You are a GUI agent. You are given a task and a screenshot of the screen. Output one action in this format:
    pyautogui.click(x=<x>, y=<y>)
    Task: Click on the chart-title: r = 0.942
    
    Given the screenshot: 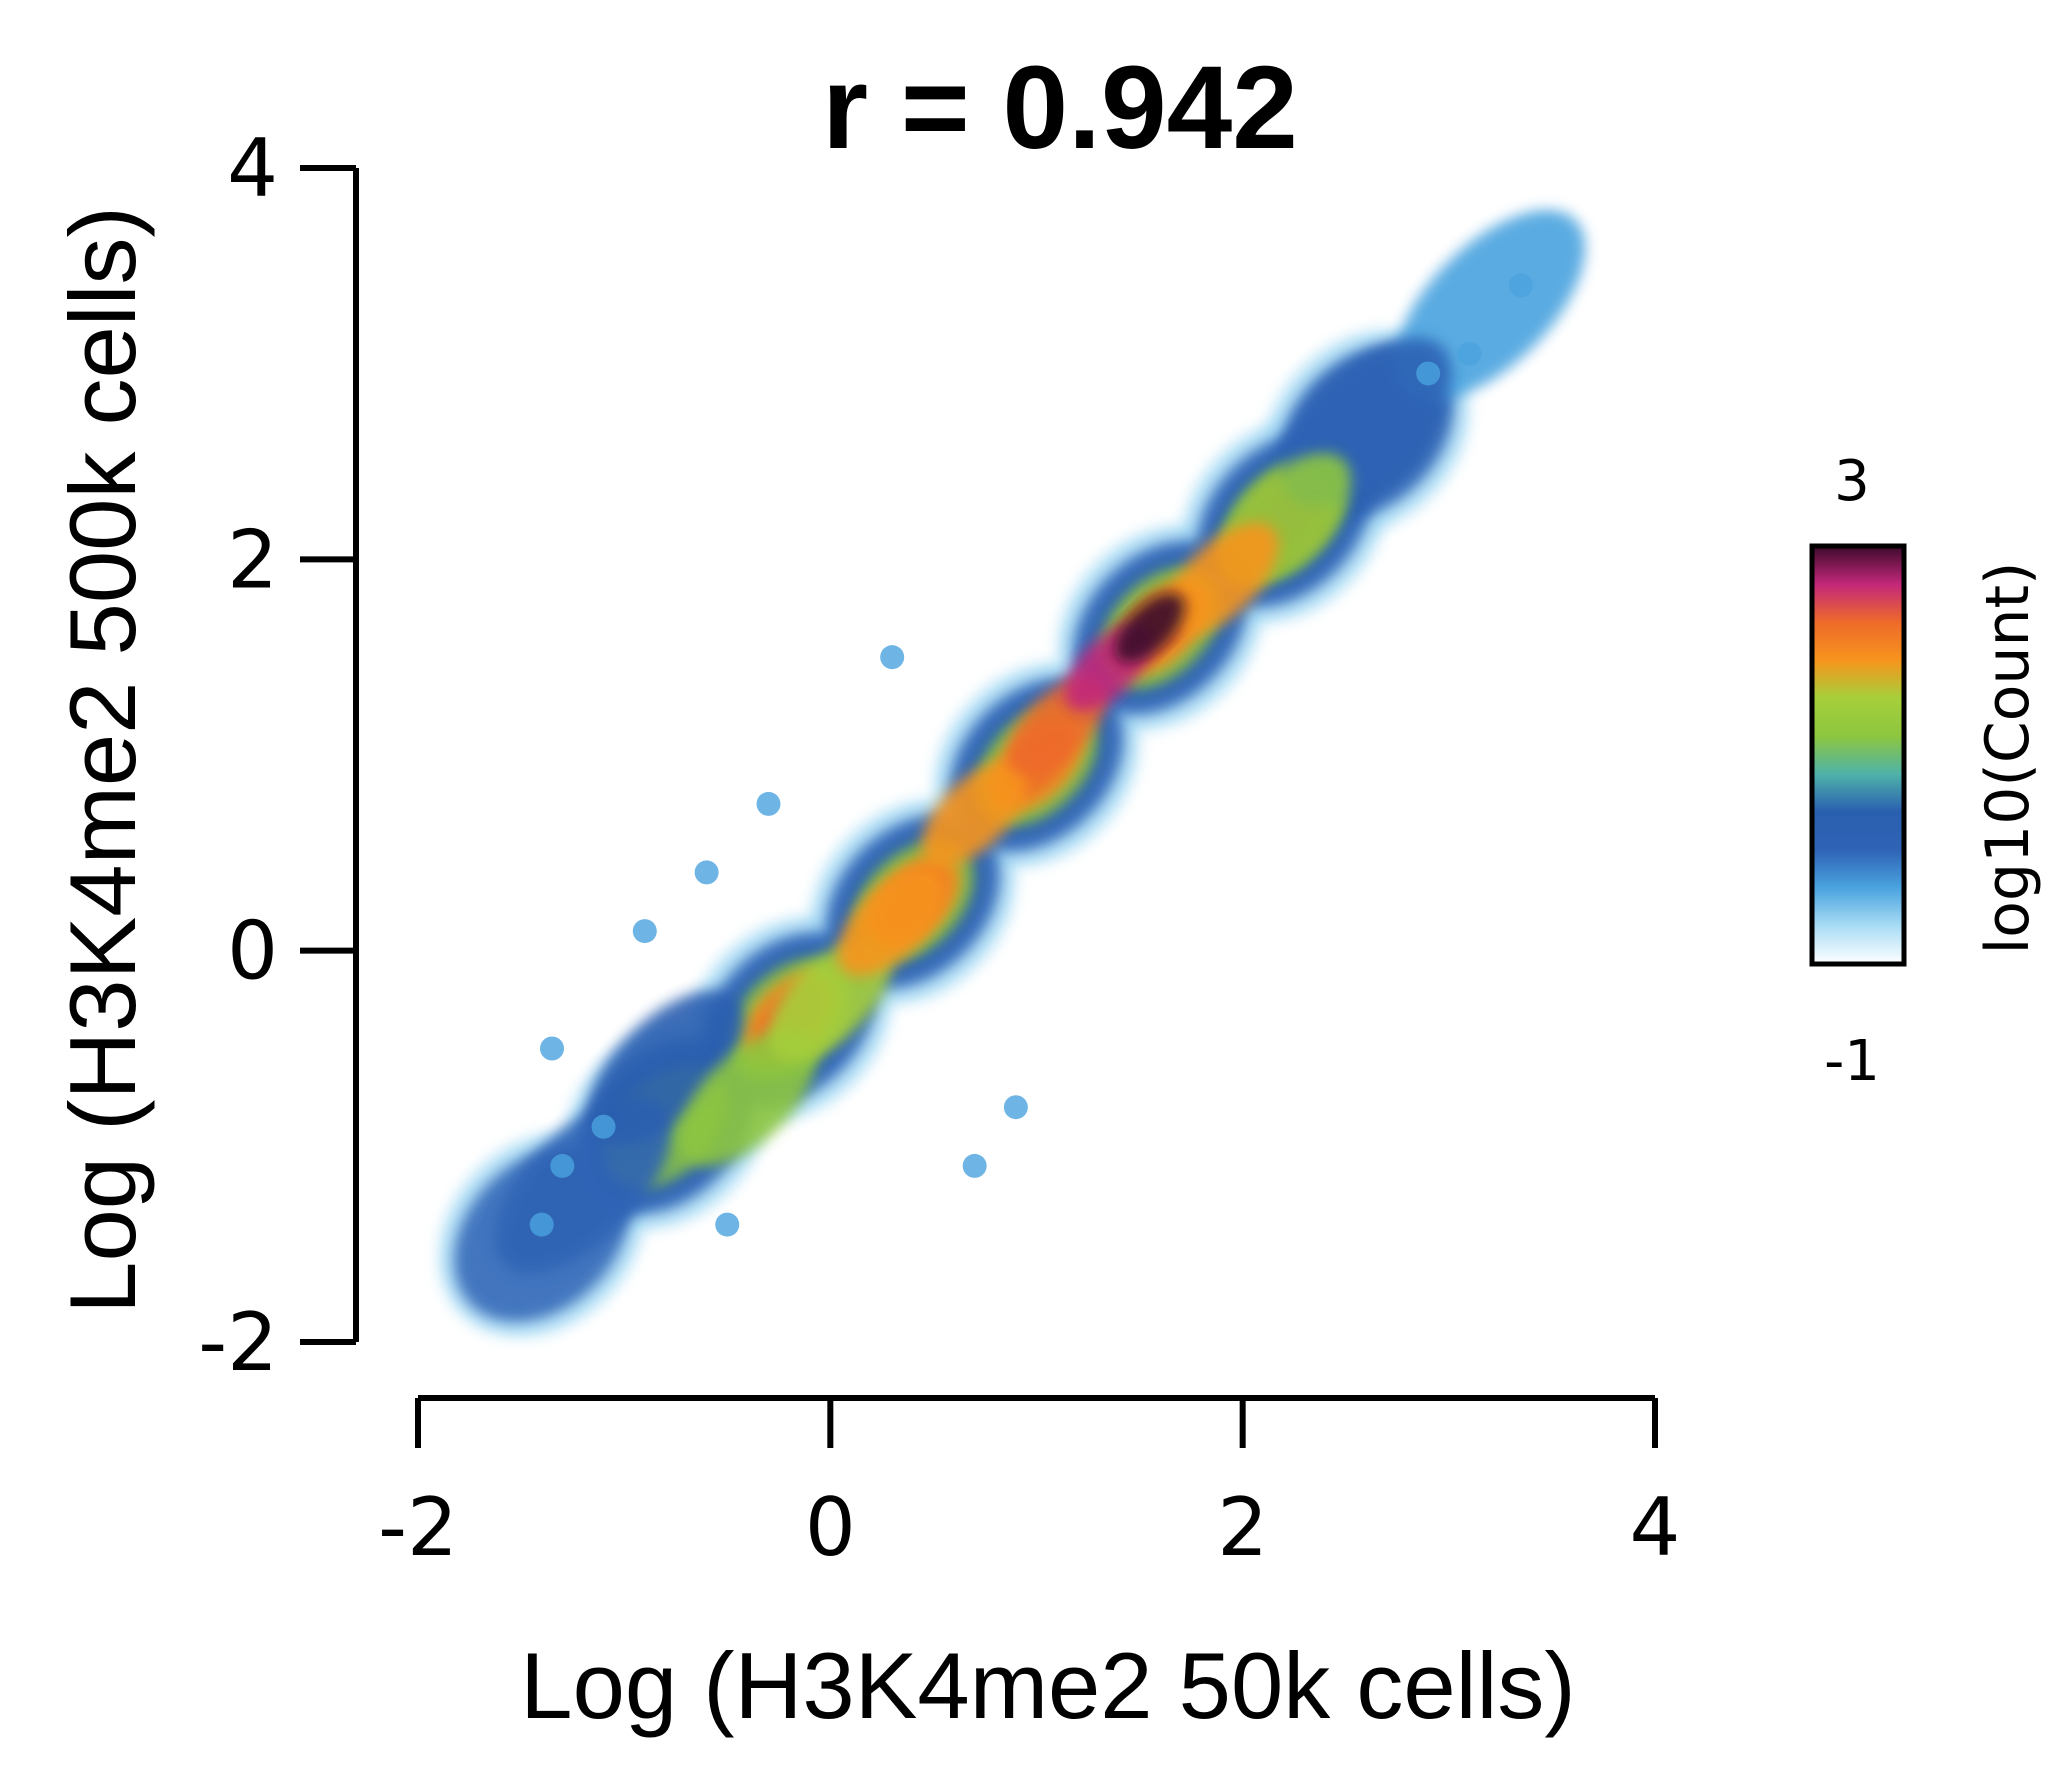 What is the action you would take?
    pyautogui.click(x=1060, y=108)
    